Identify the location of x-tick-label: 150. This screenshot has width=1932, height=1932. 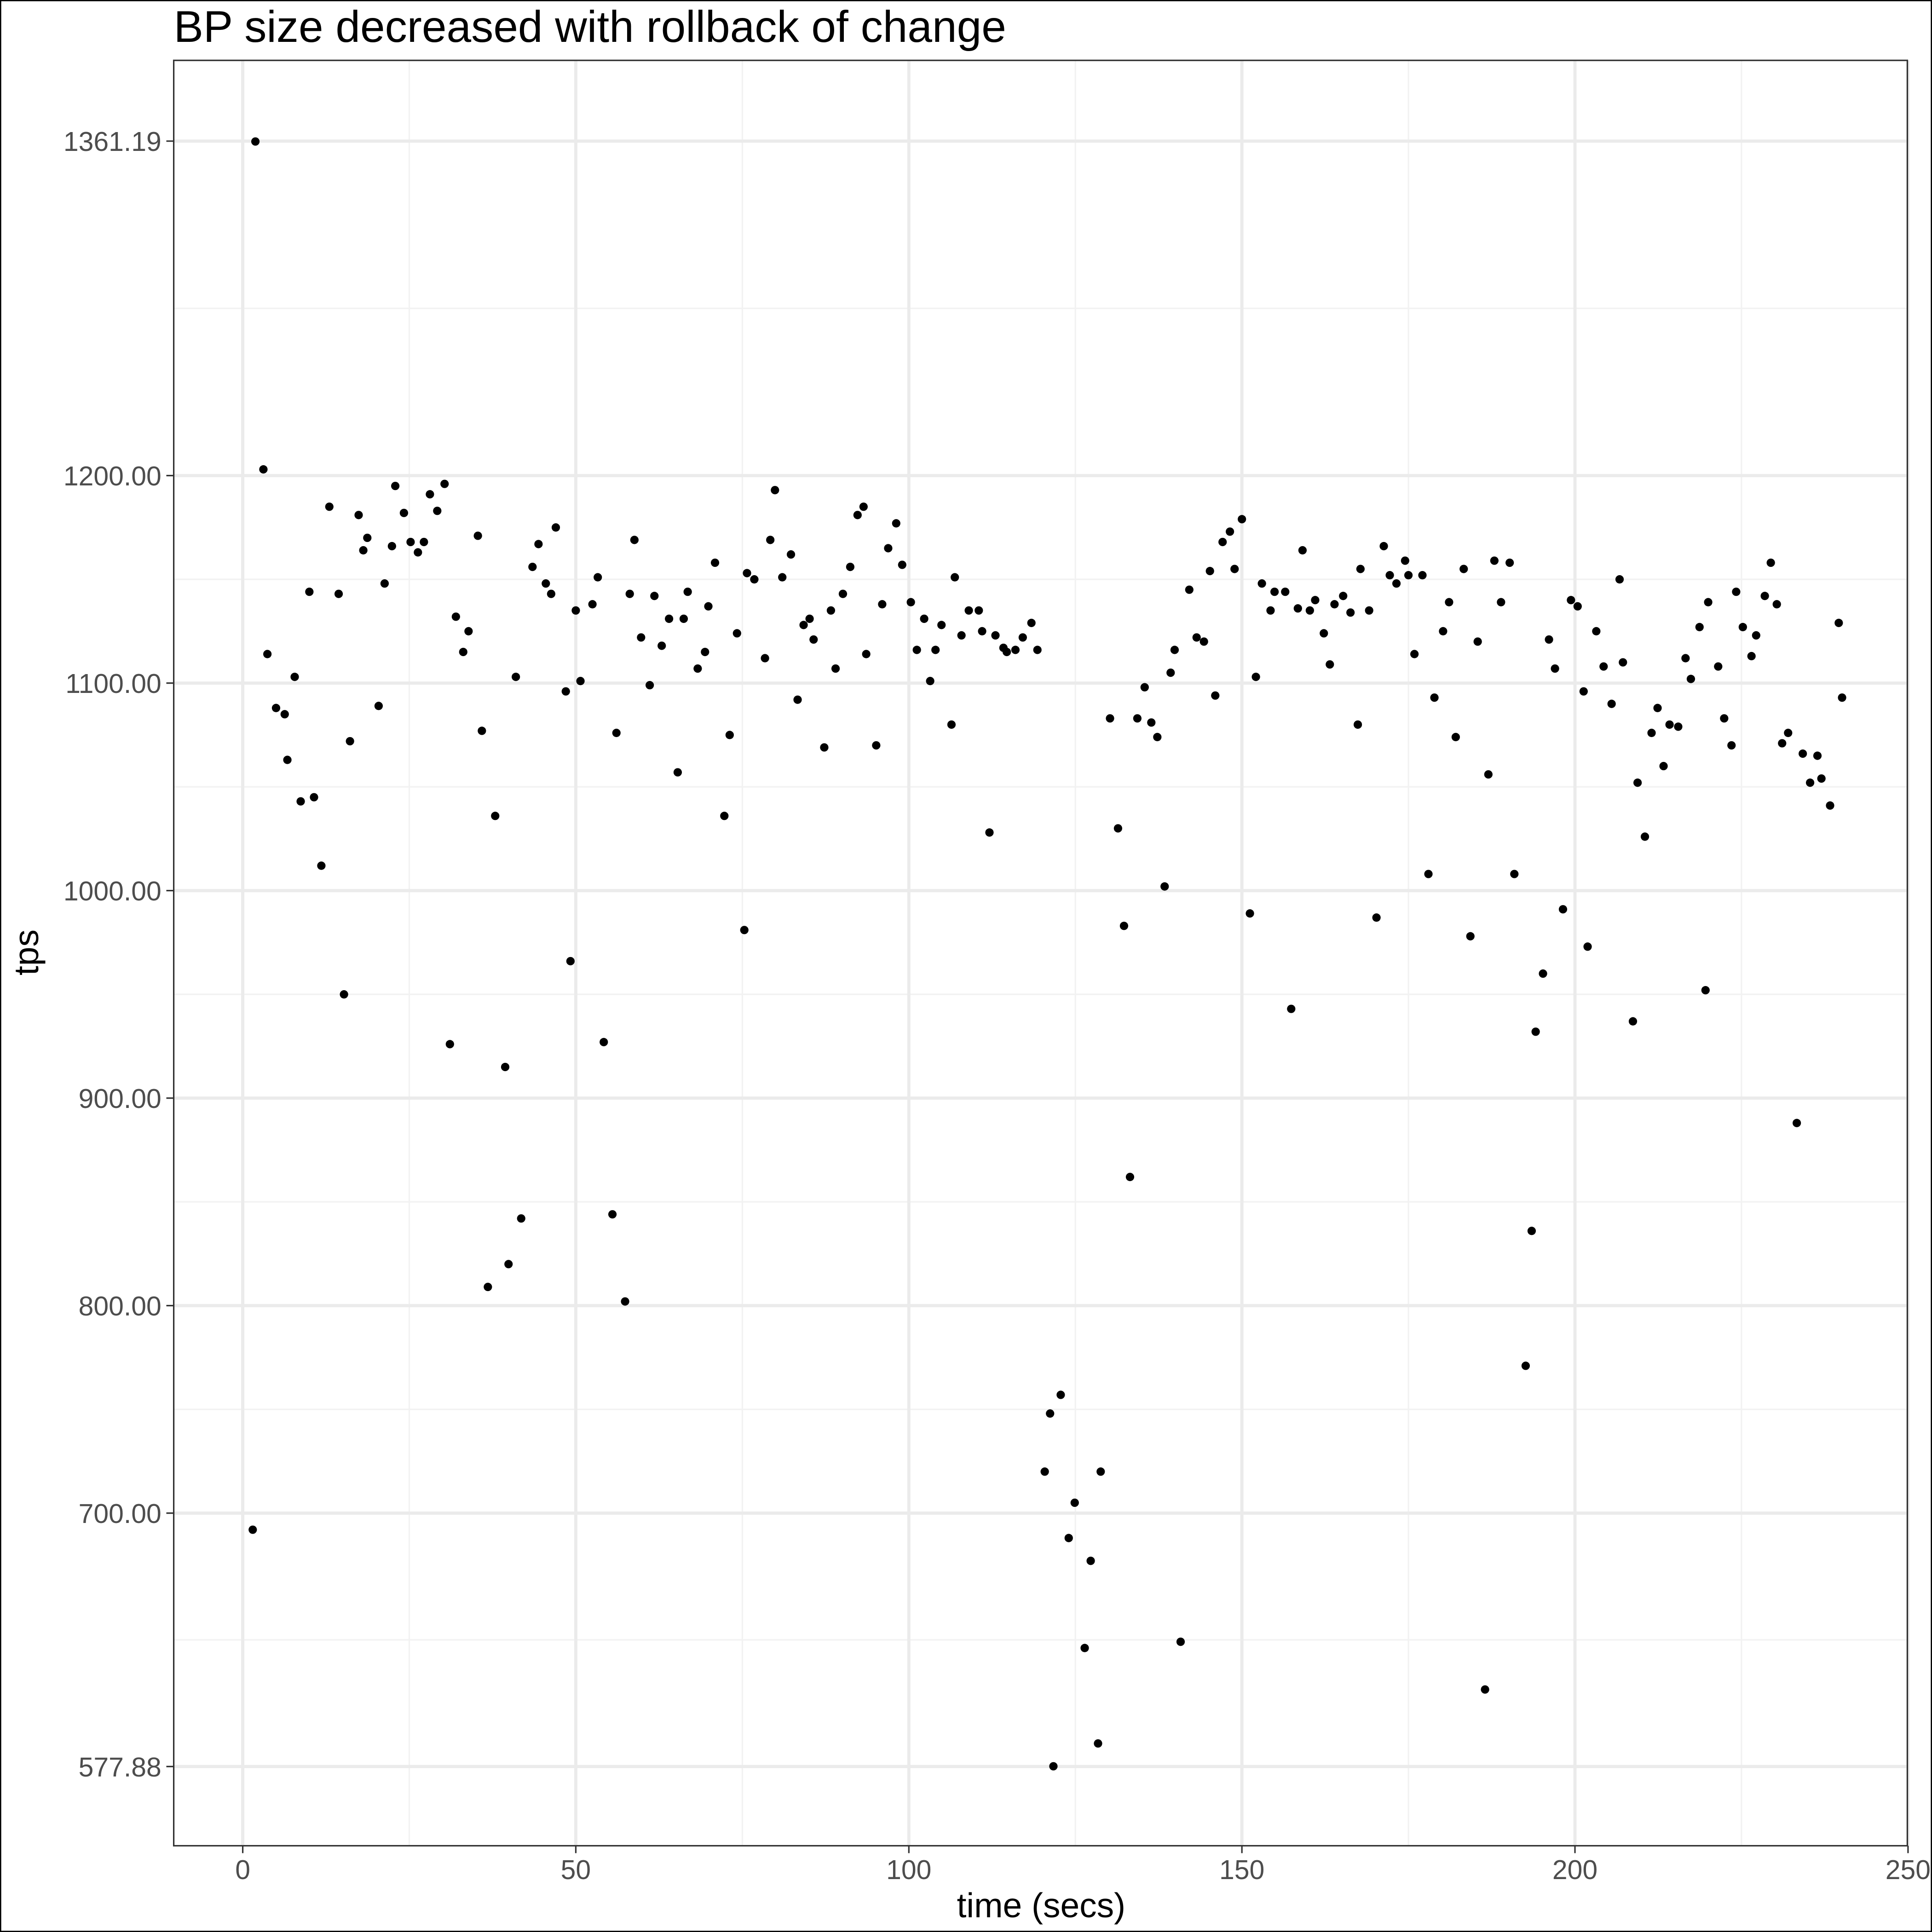
(1242, 1870).